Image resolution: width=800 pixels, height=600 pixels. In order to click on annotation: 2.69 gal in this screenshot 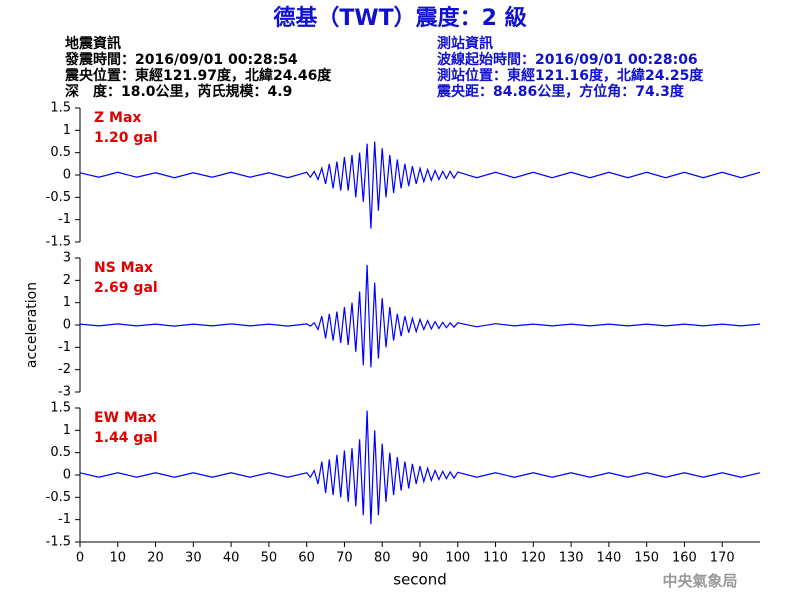, I will do `click(126, 288)`.